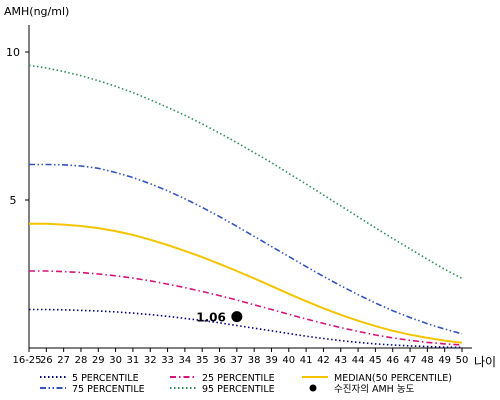 The height and width of the screenshot is (400, 500). I want to click on x-tick-label: 46, so click(392, 360).